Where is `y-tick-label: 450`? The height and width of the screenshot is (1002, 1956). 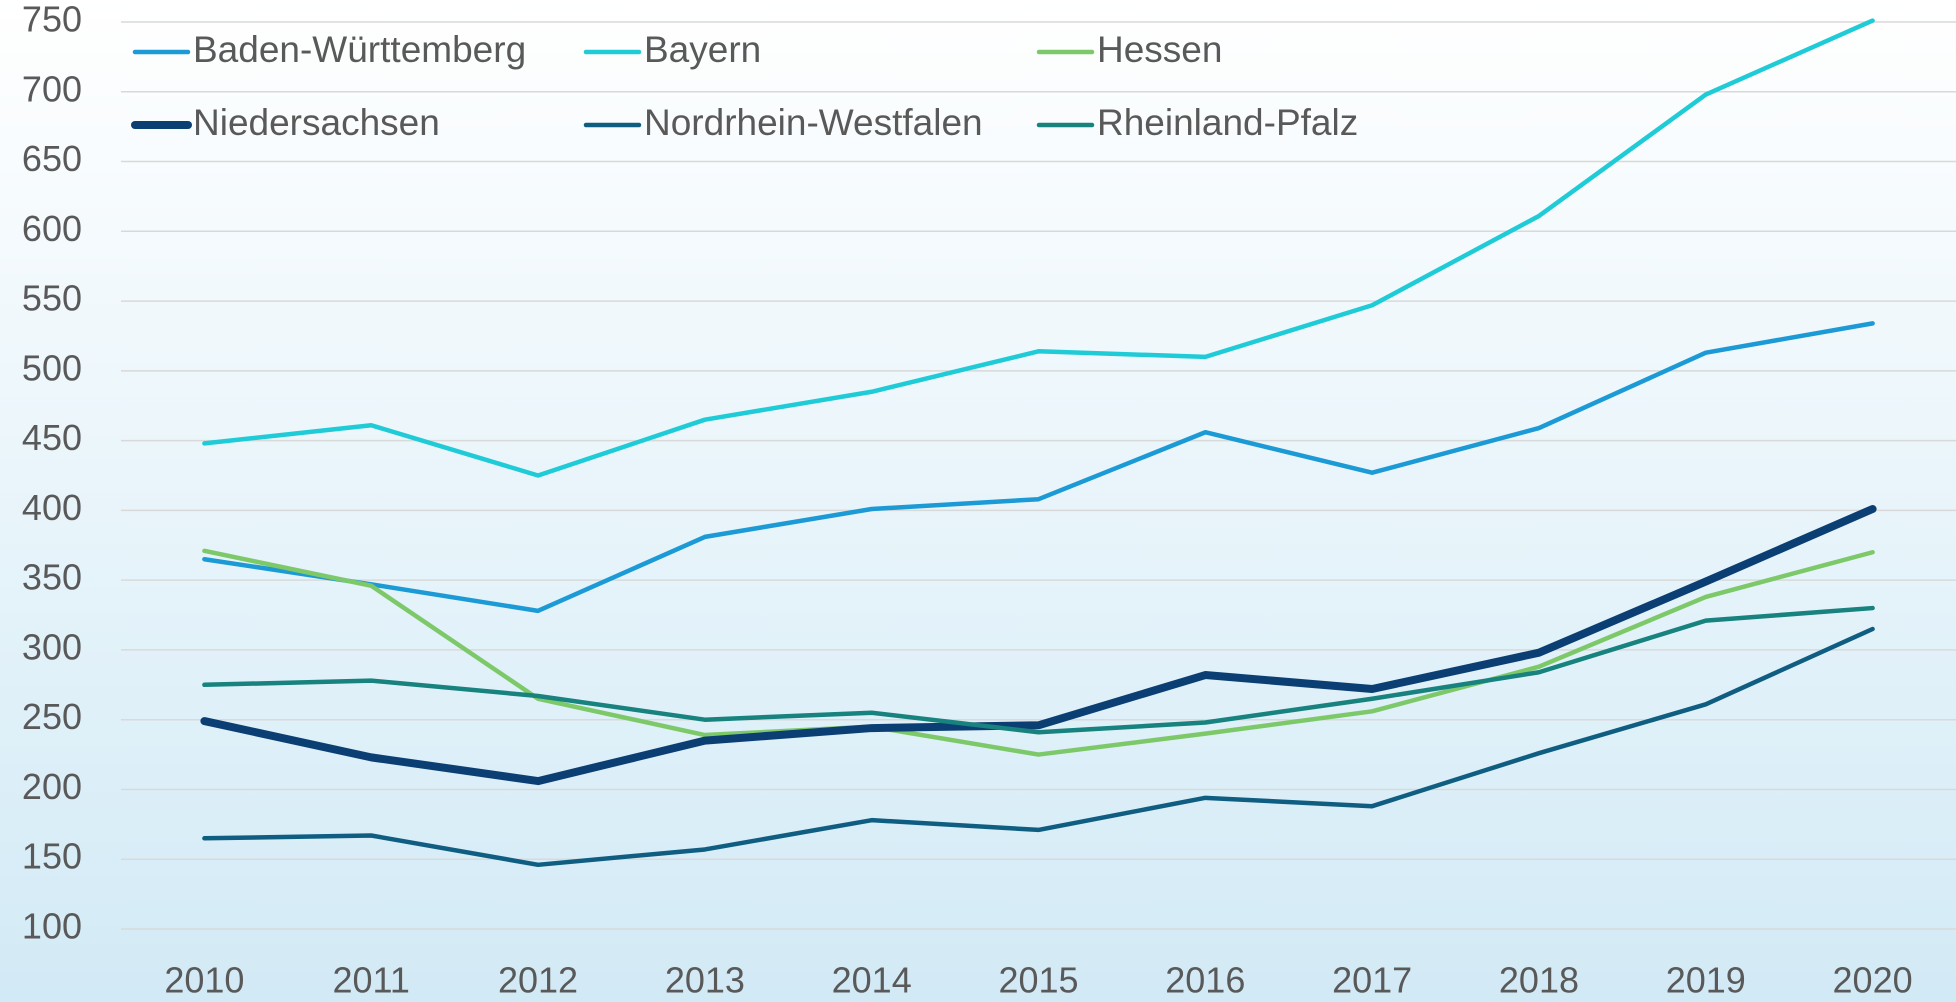 y-tick-label: 450 is located at coordinates (52, 437).